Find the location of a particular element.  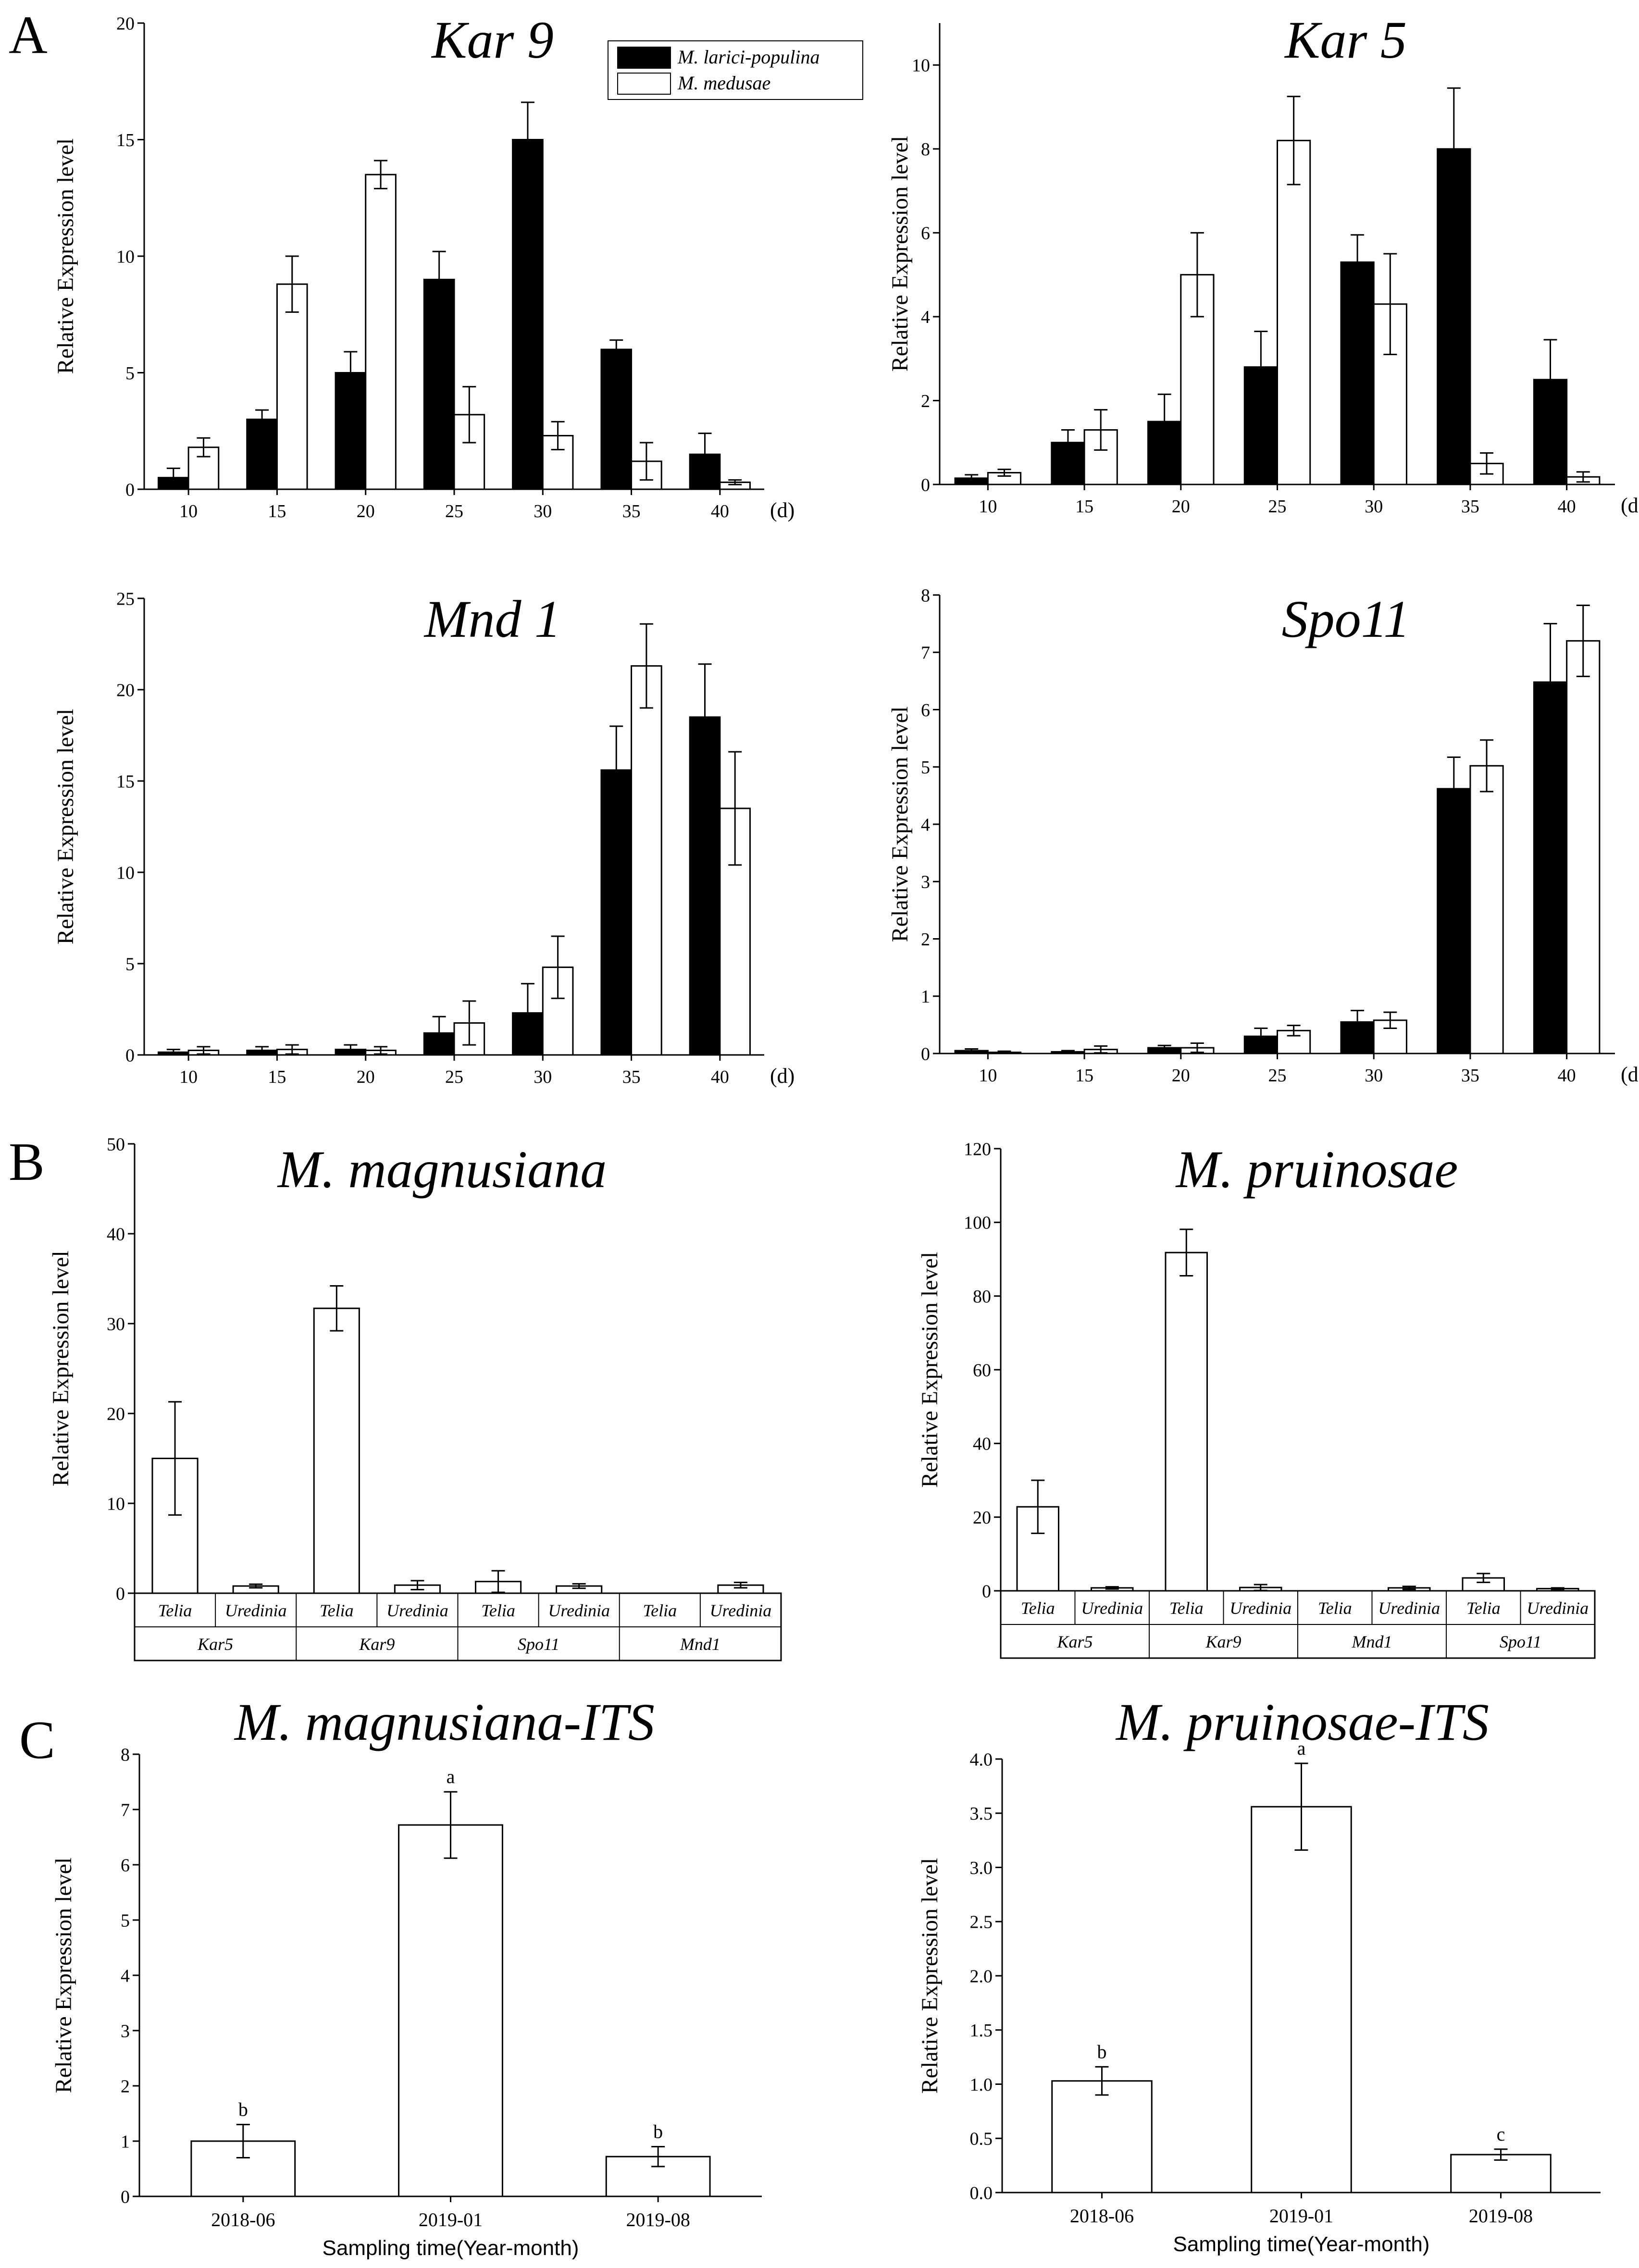

section-label-a: A is located at coordinates (28, 35).